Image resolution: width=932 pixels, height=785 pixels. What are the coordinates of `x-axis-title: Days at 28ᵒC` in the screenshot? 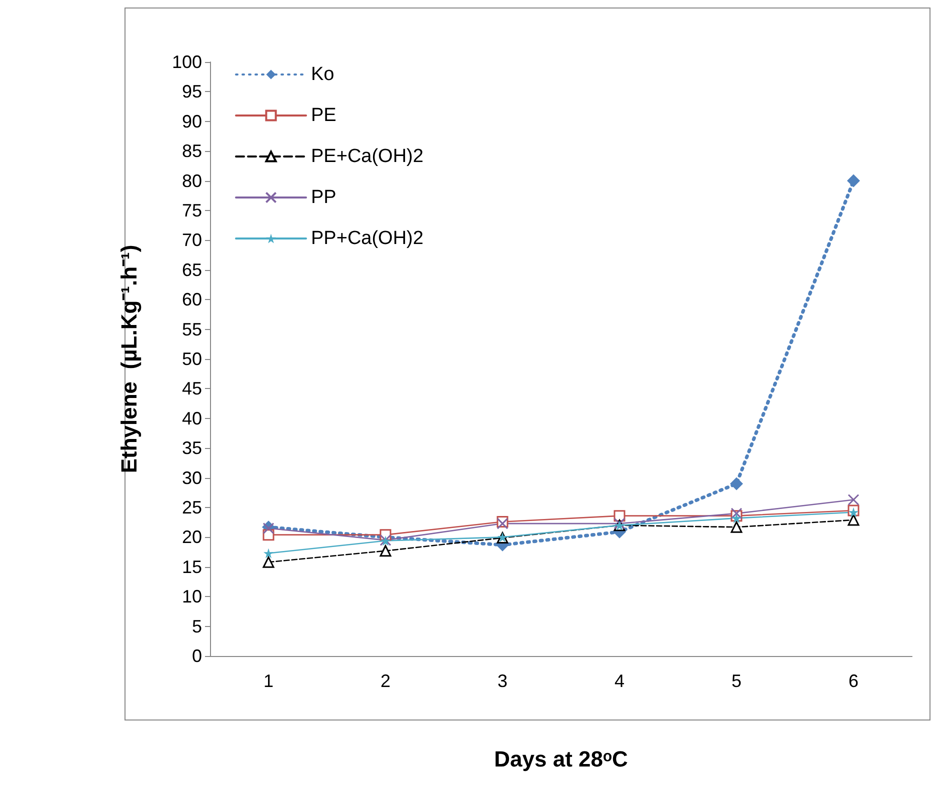 It's located at (561, 759).